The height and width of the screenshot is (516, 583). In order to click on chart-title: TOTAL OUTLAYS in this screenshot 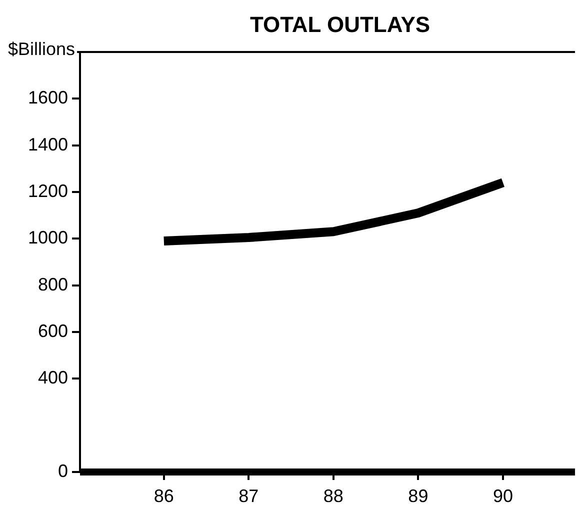, I will do `click(340, 25)`.